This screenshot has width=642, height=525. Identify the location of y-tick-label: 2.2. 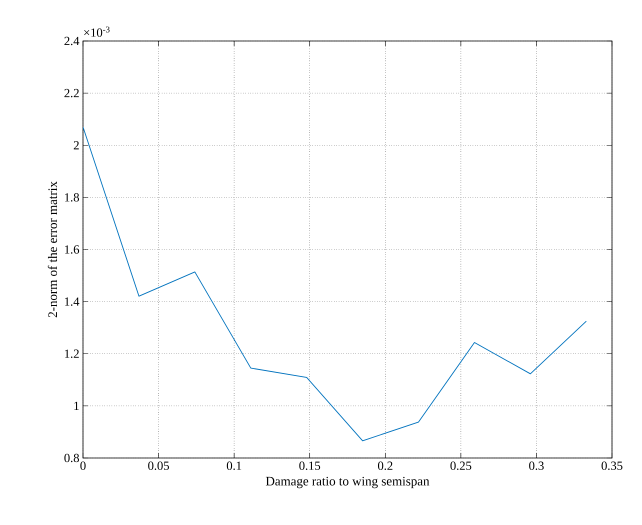
(71, 93).